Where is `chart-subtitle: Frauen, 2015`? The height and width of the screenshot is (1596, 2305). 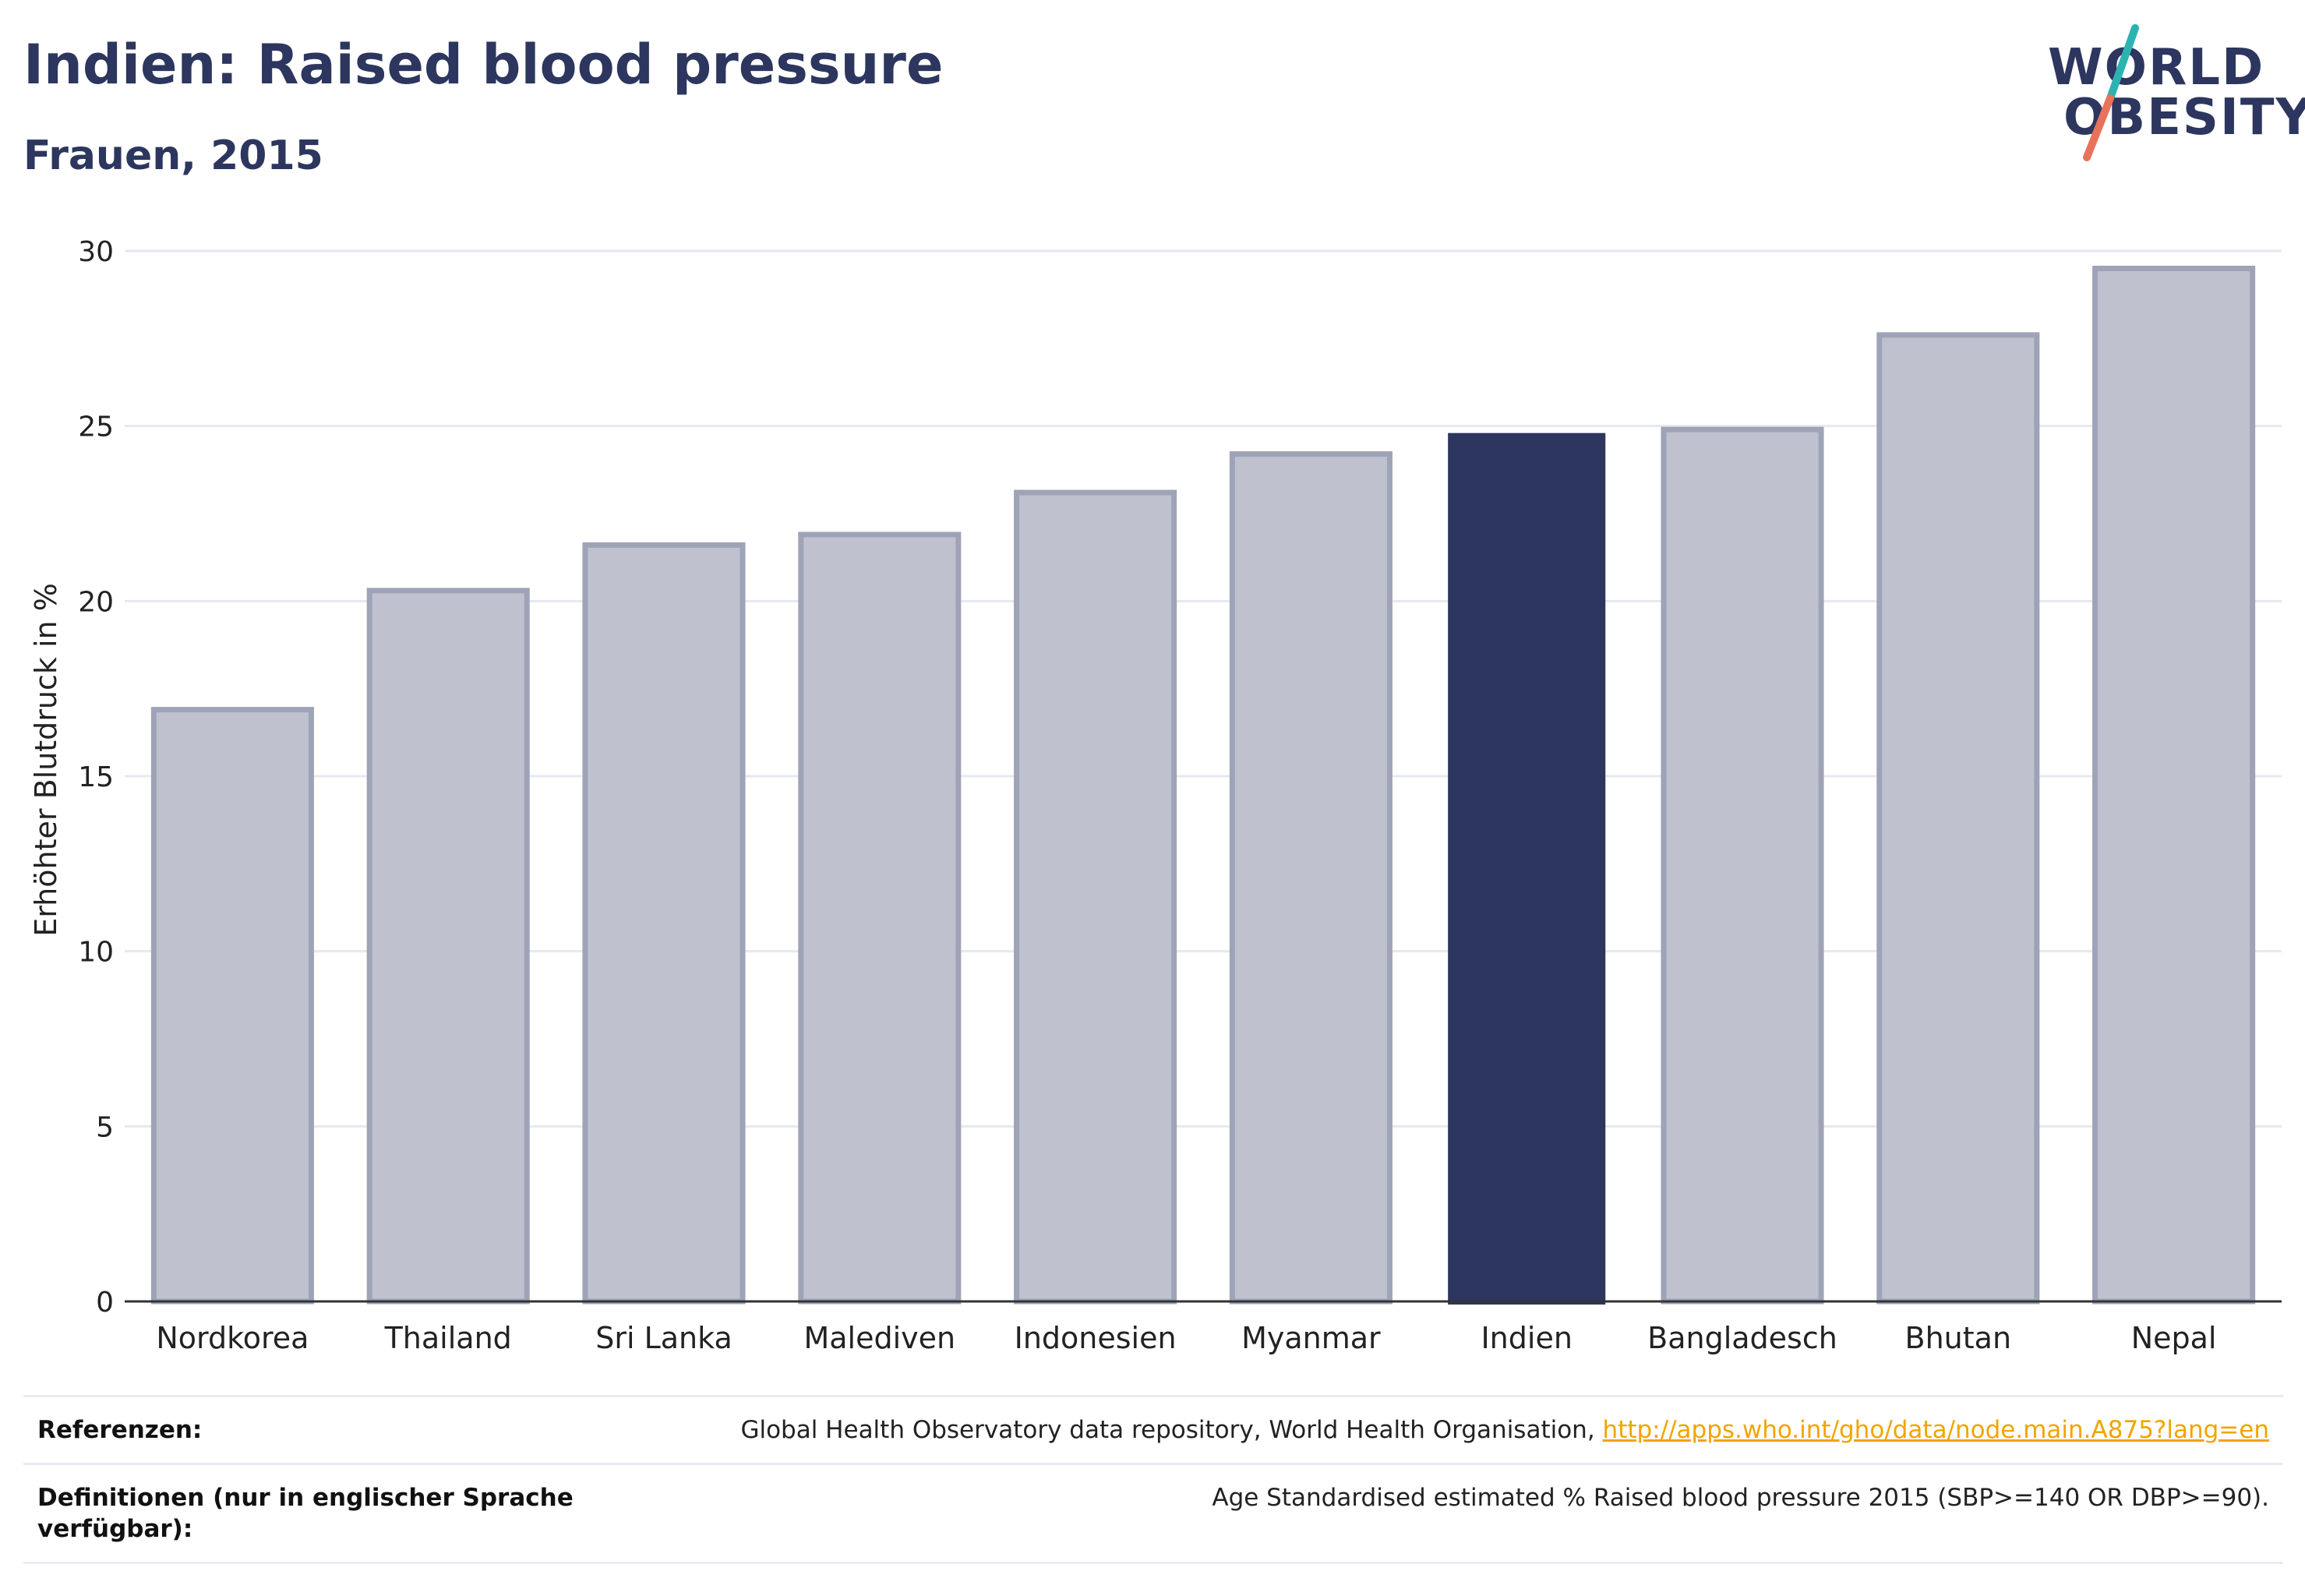 chart-subtitle: Frauen, 2015 is located at coordinates (173, 155).